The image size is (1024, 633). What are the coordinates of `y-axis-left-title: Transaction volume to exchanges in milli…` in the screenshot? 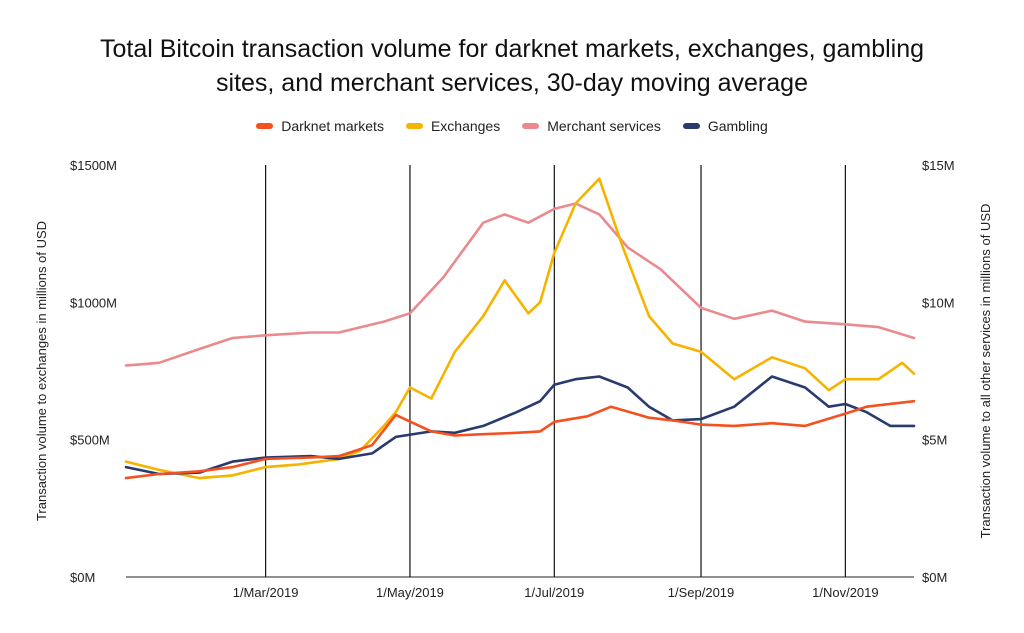 It's located at (41, 371).